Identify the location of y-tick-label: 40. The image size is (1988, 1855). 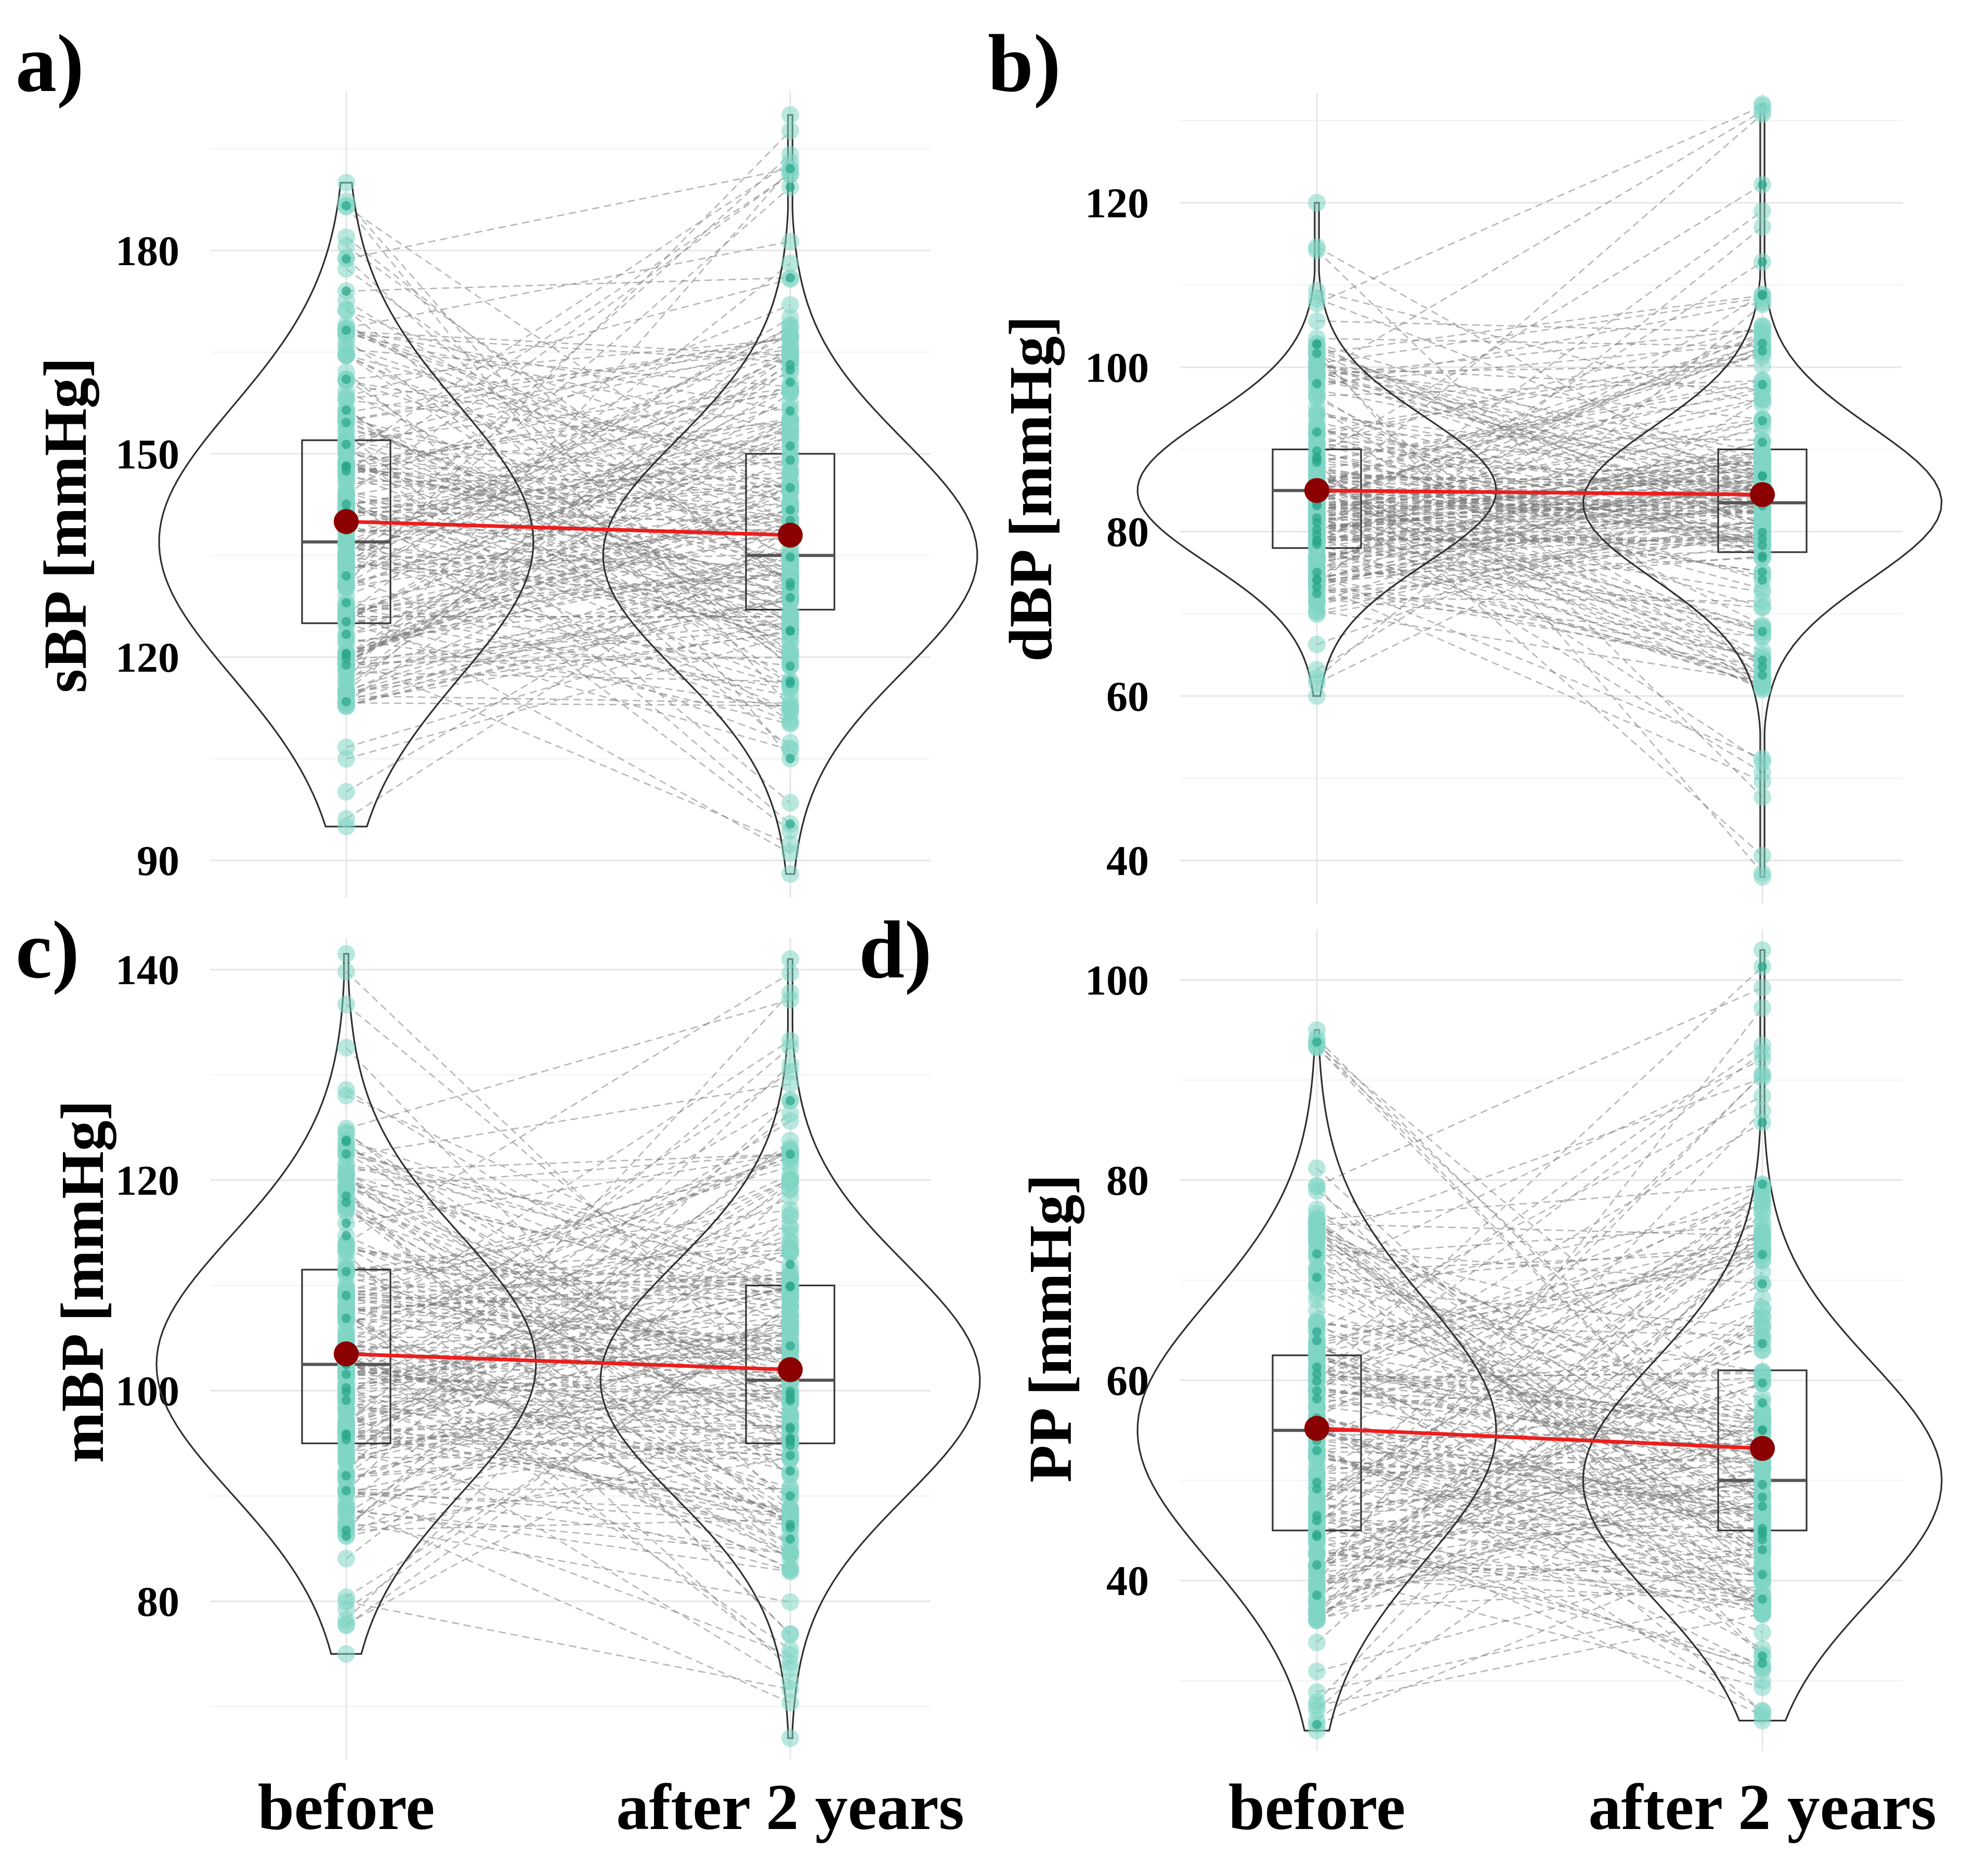
(1127, 860).